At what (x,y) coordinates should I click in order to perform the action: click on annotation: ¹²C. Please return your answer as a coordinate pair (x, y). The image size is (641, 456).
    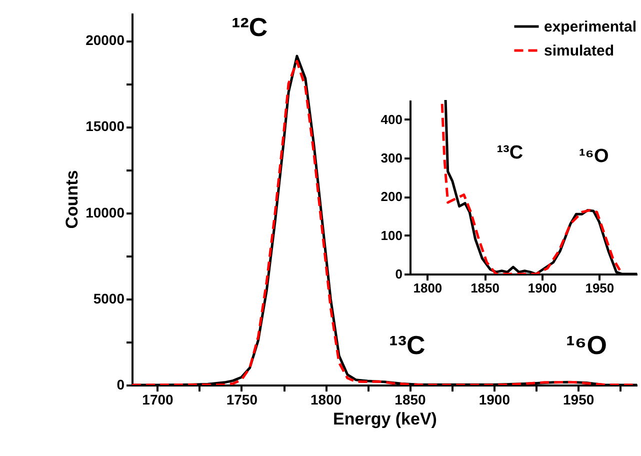
    Looking at the image, I should click on (250, 27).